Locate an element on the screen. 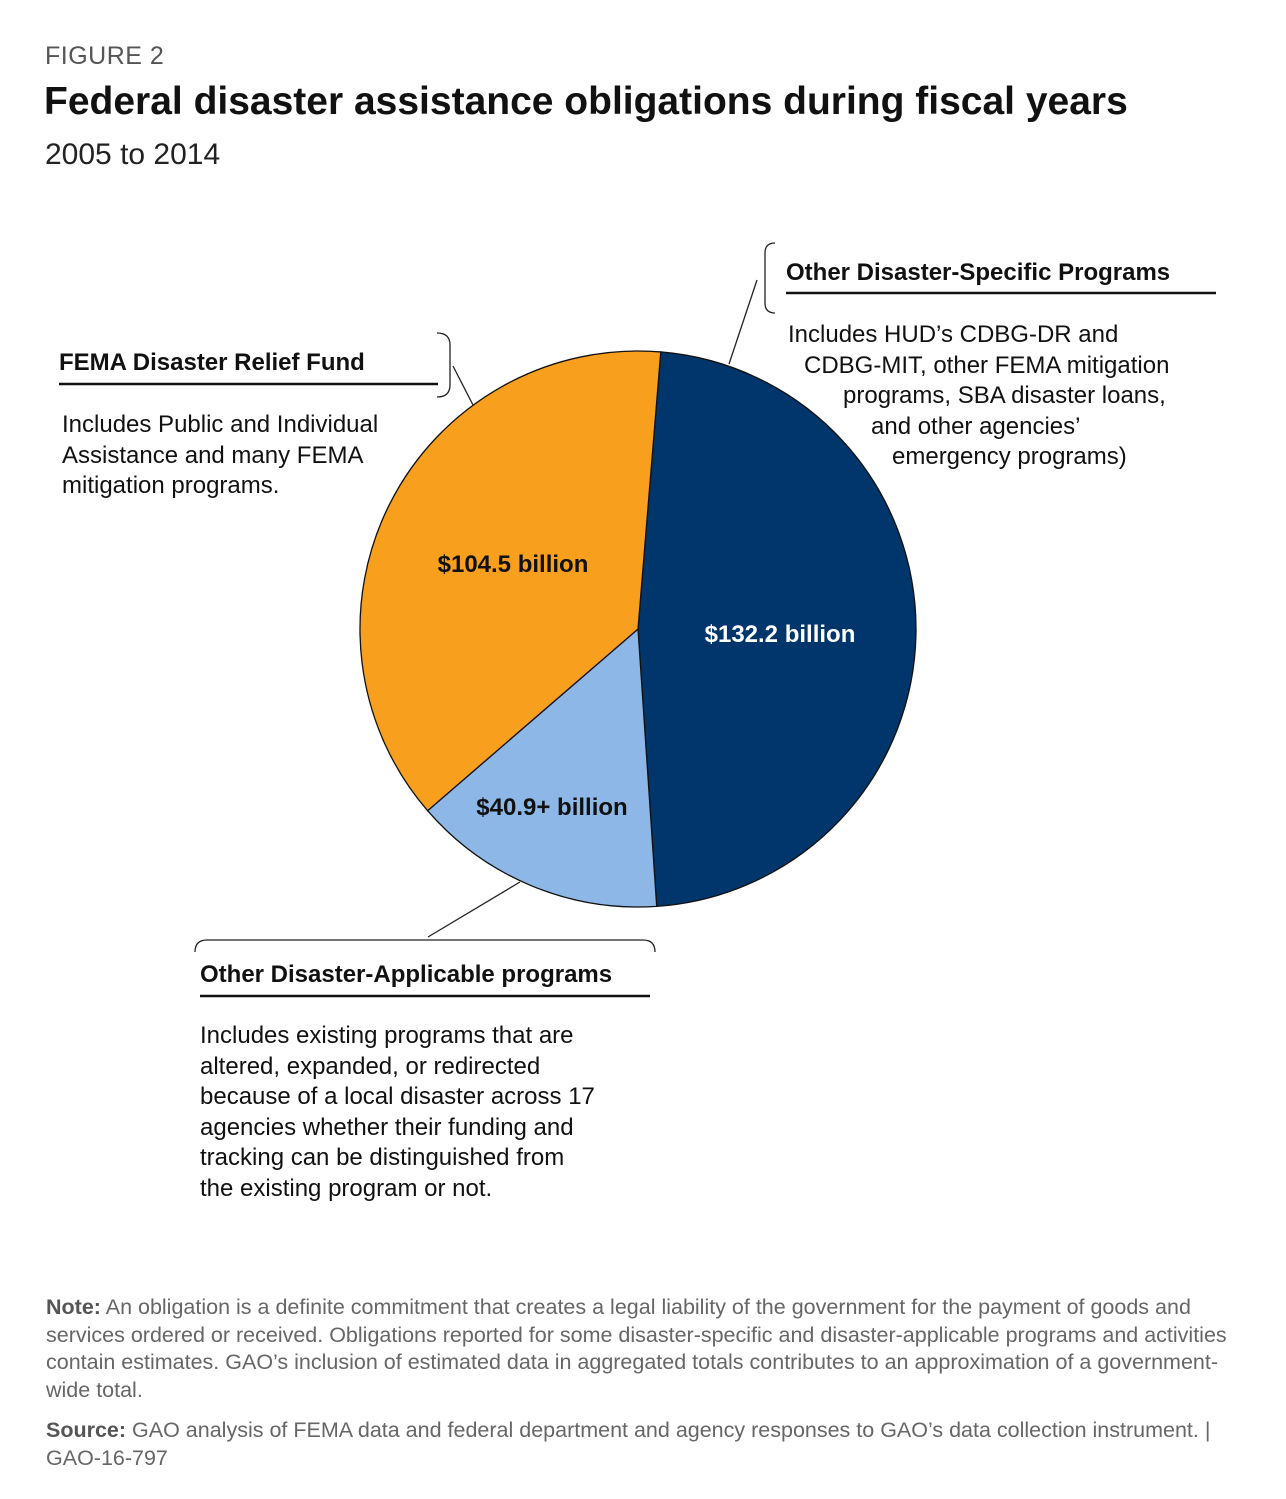 The width and height of the screenshot is (1286, 1499). figure-label: FIGURE 2 is located at coordinates (105, 56).